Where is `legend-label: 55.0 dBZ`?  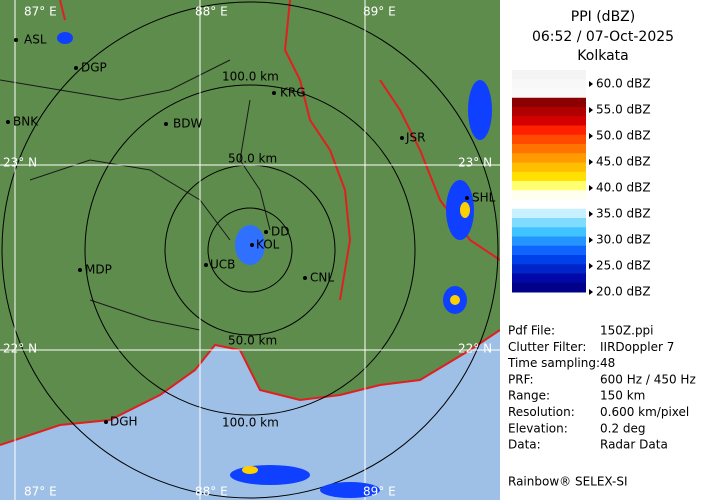
legend-label: 55.0 dBZ is located at coordinates (623, 110).